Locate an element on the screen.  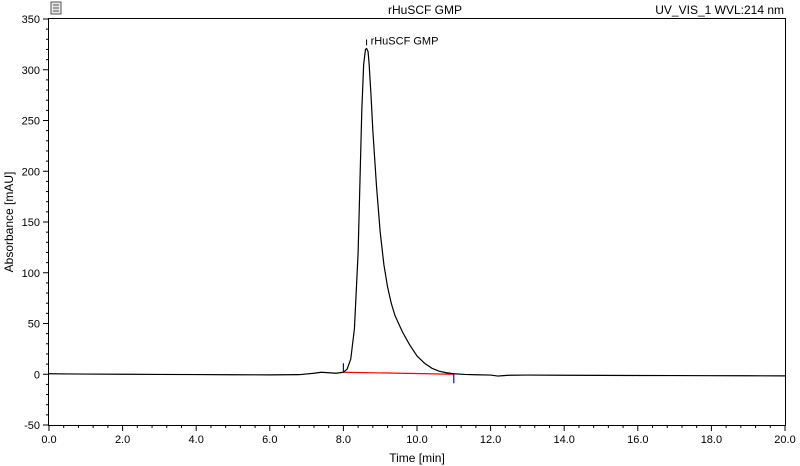
x-tick-label: 2.0 is located at coordinates (122, 440).